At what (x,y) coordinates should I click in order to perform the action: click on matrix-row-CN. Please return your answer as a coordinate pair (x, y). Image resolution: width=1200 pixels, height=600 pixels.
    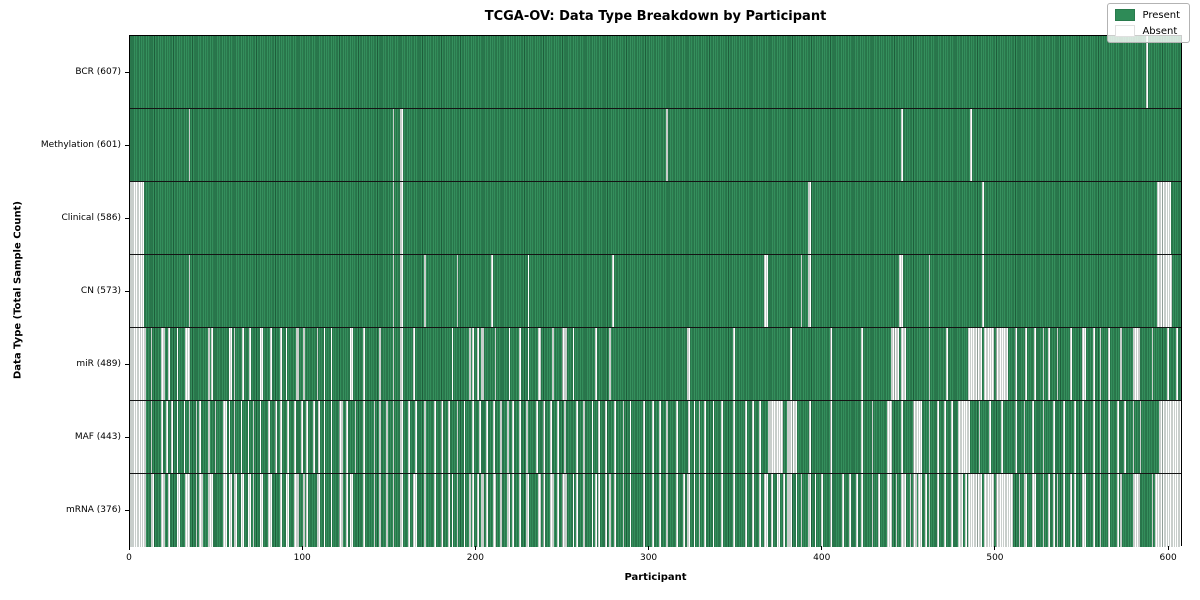
    Looking at the image, I should click on (655, 291).